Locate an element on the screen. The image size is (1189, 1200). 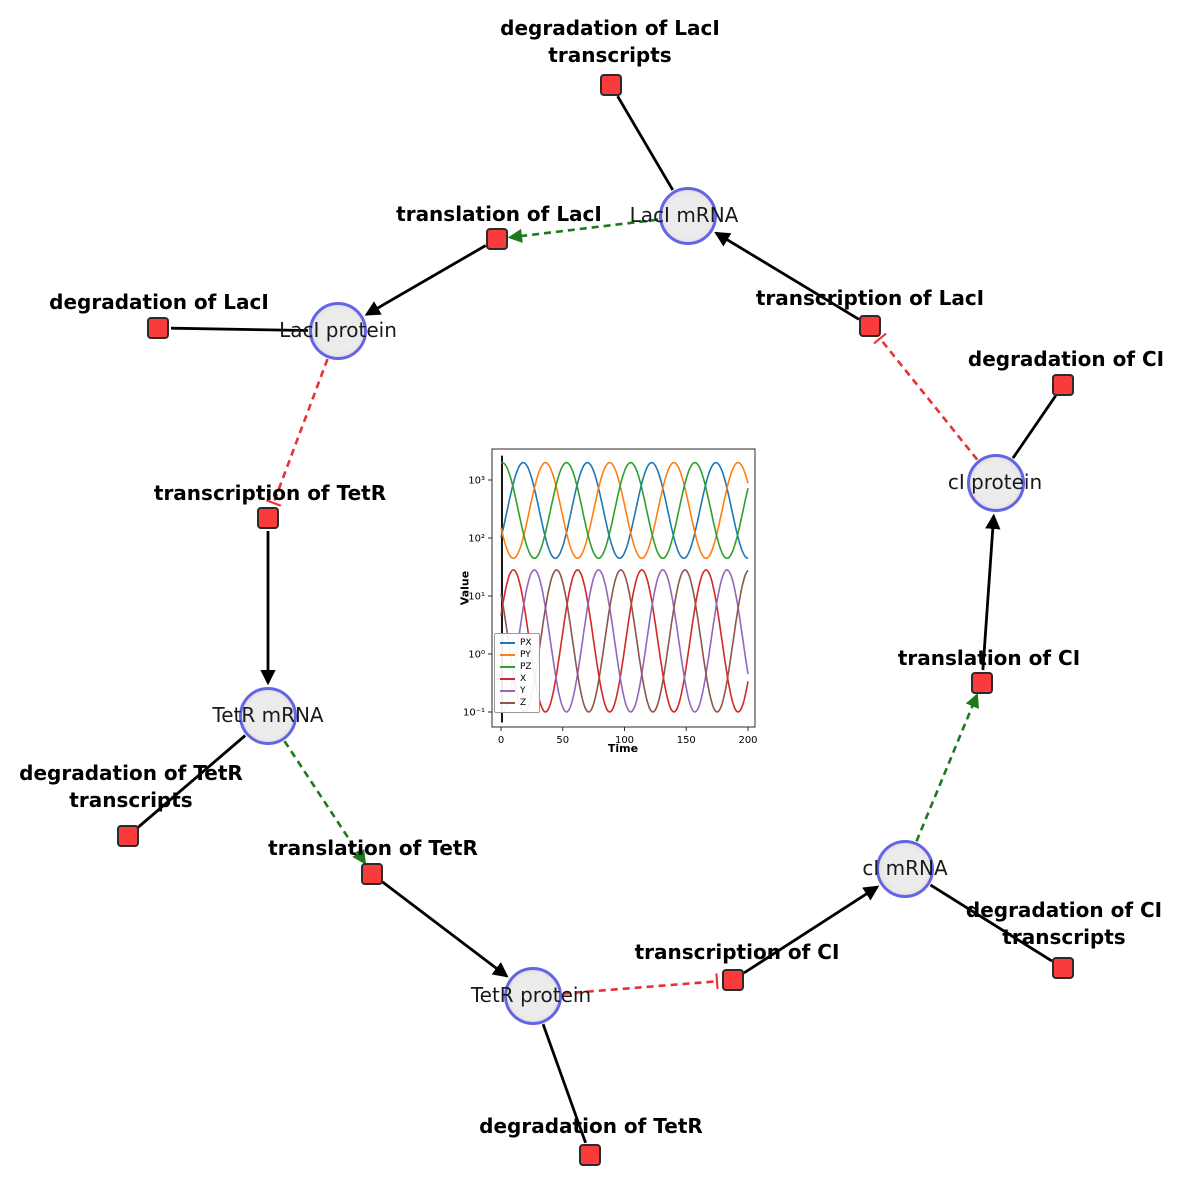
reaction-node-degradation-tetr-transcripts is located at coordinates (128, 836).